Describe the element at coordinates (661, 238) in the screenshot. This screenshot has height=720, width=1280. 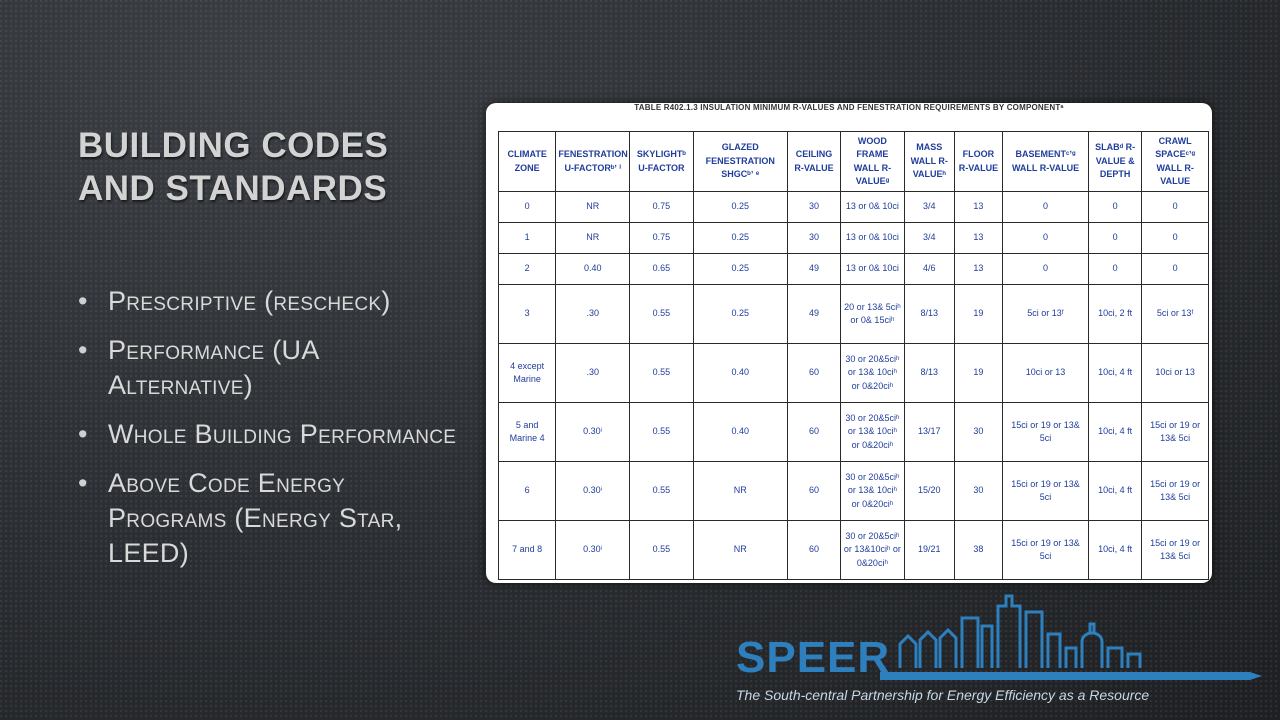
I see `table-cell: 0.75` at that location.